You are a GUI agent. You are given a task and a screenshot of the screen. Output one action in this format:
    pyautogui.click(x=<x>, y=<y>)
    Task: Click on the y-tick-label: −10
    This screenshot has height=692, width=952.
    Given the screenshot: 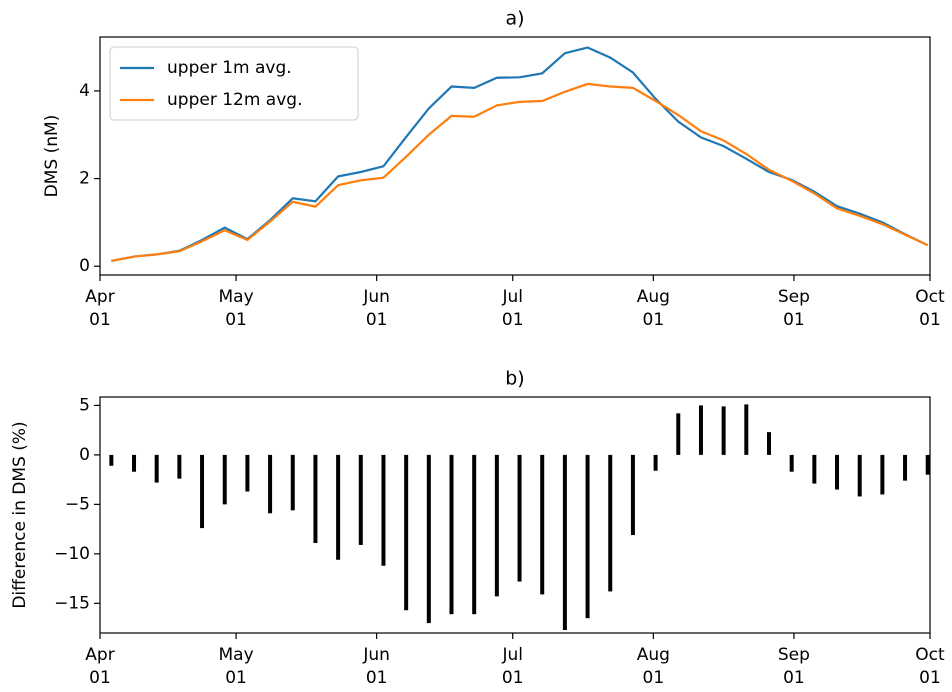 What is the action you would take?
    pyautogui.click(x=72, y=554)
    